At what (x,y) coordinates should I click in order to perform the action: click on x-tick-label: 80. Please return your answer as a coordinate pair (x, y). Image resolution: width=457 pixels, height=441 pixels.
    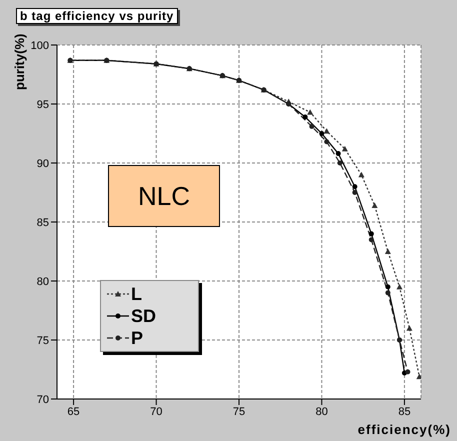
    Looking at the image, I should click on (322, 412).